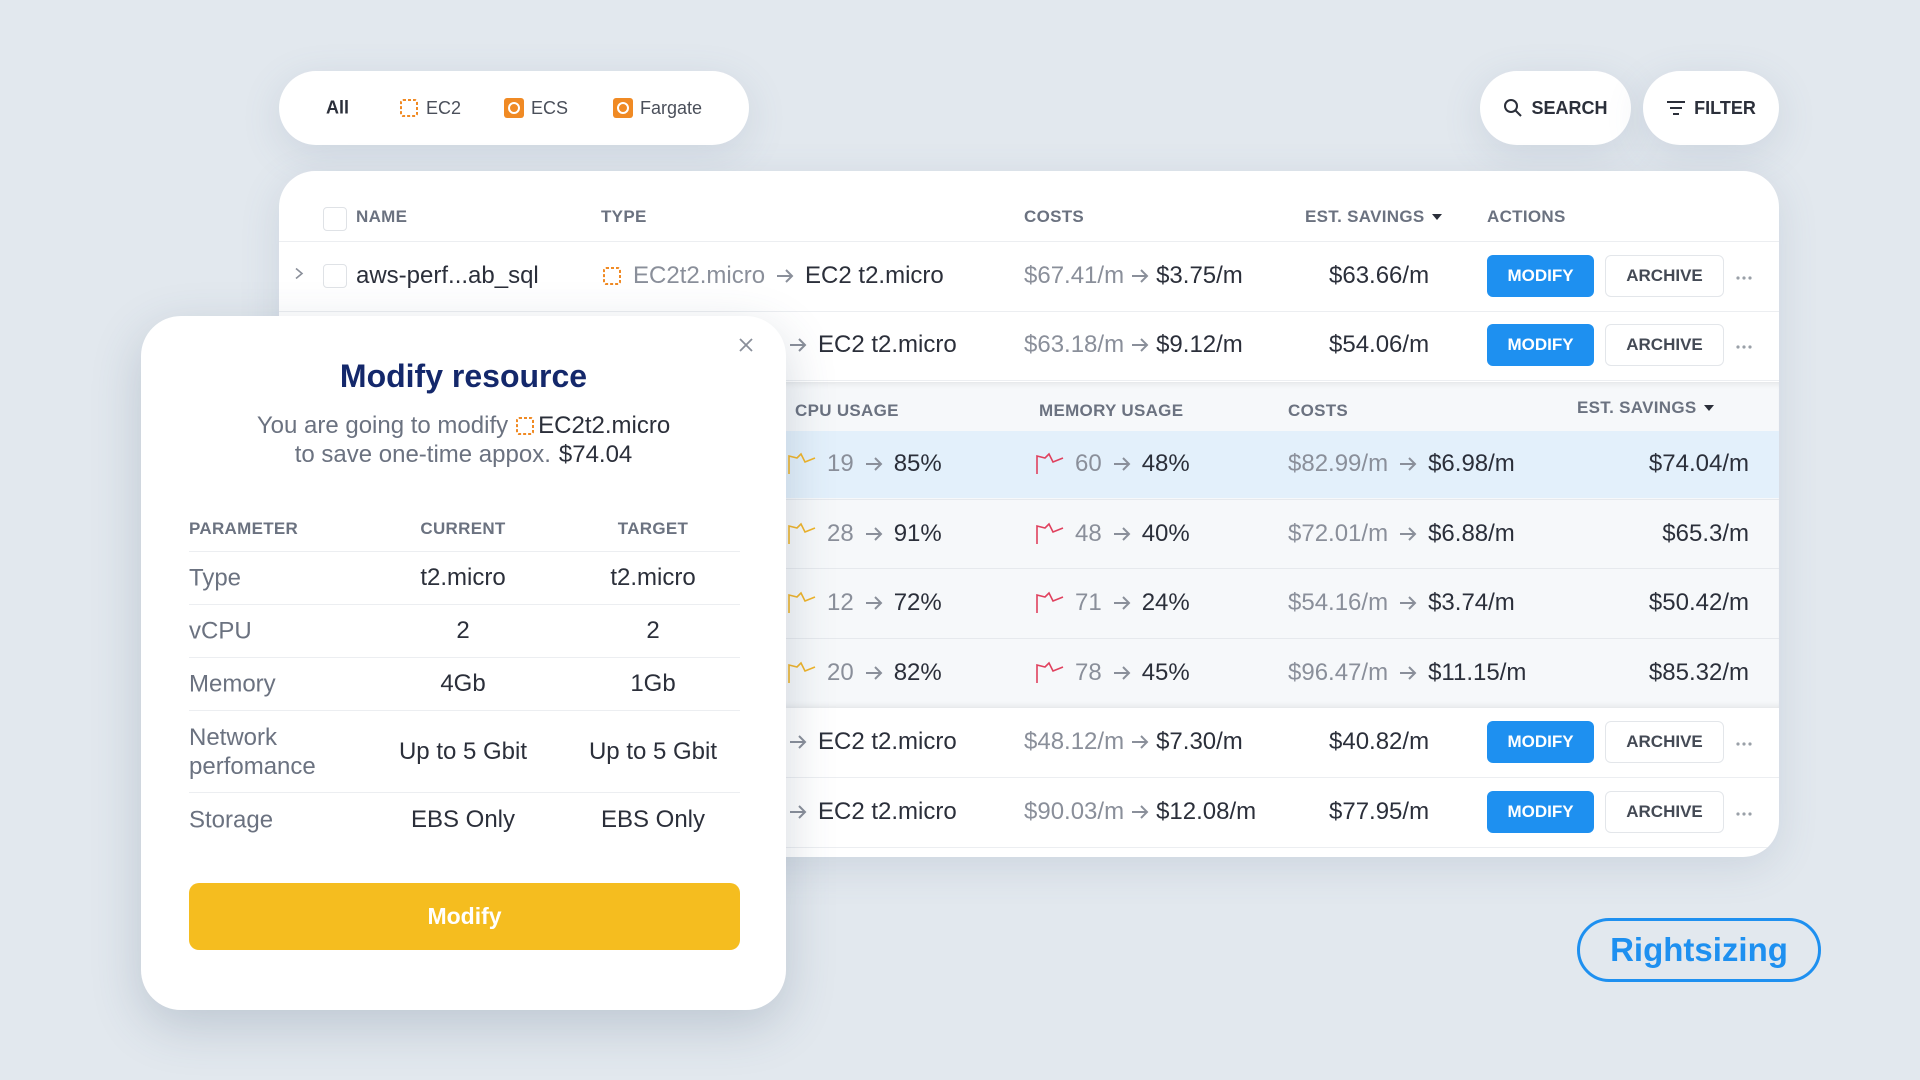  What do you see at coordinates (746, 347) in the screenshot?
I see `close-button` at bounding box center [746, 347].